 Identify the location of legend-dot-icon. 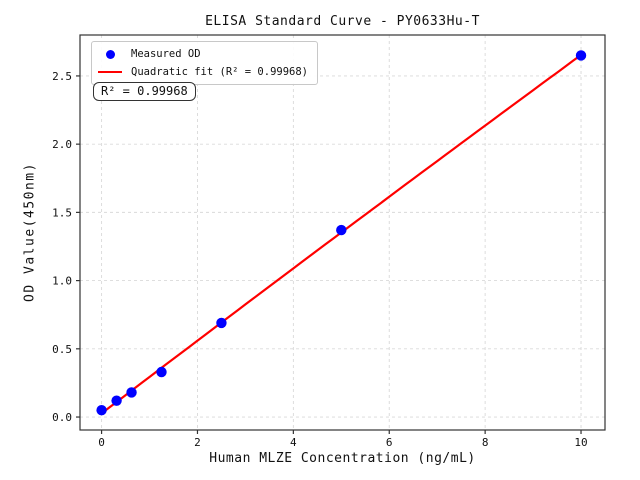
(110, 54).